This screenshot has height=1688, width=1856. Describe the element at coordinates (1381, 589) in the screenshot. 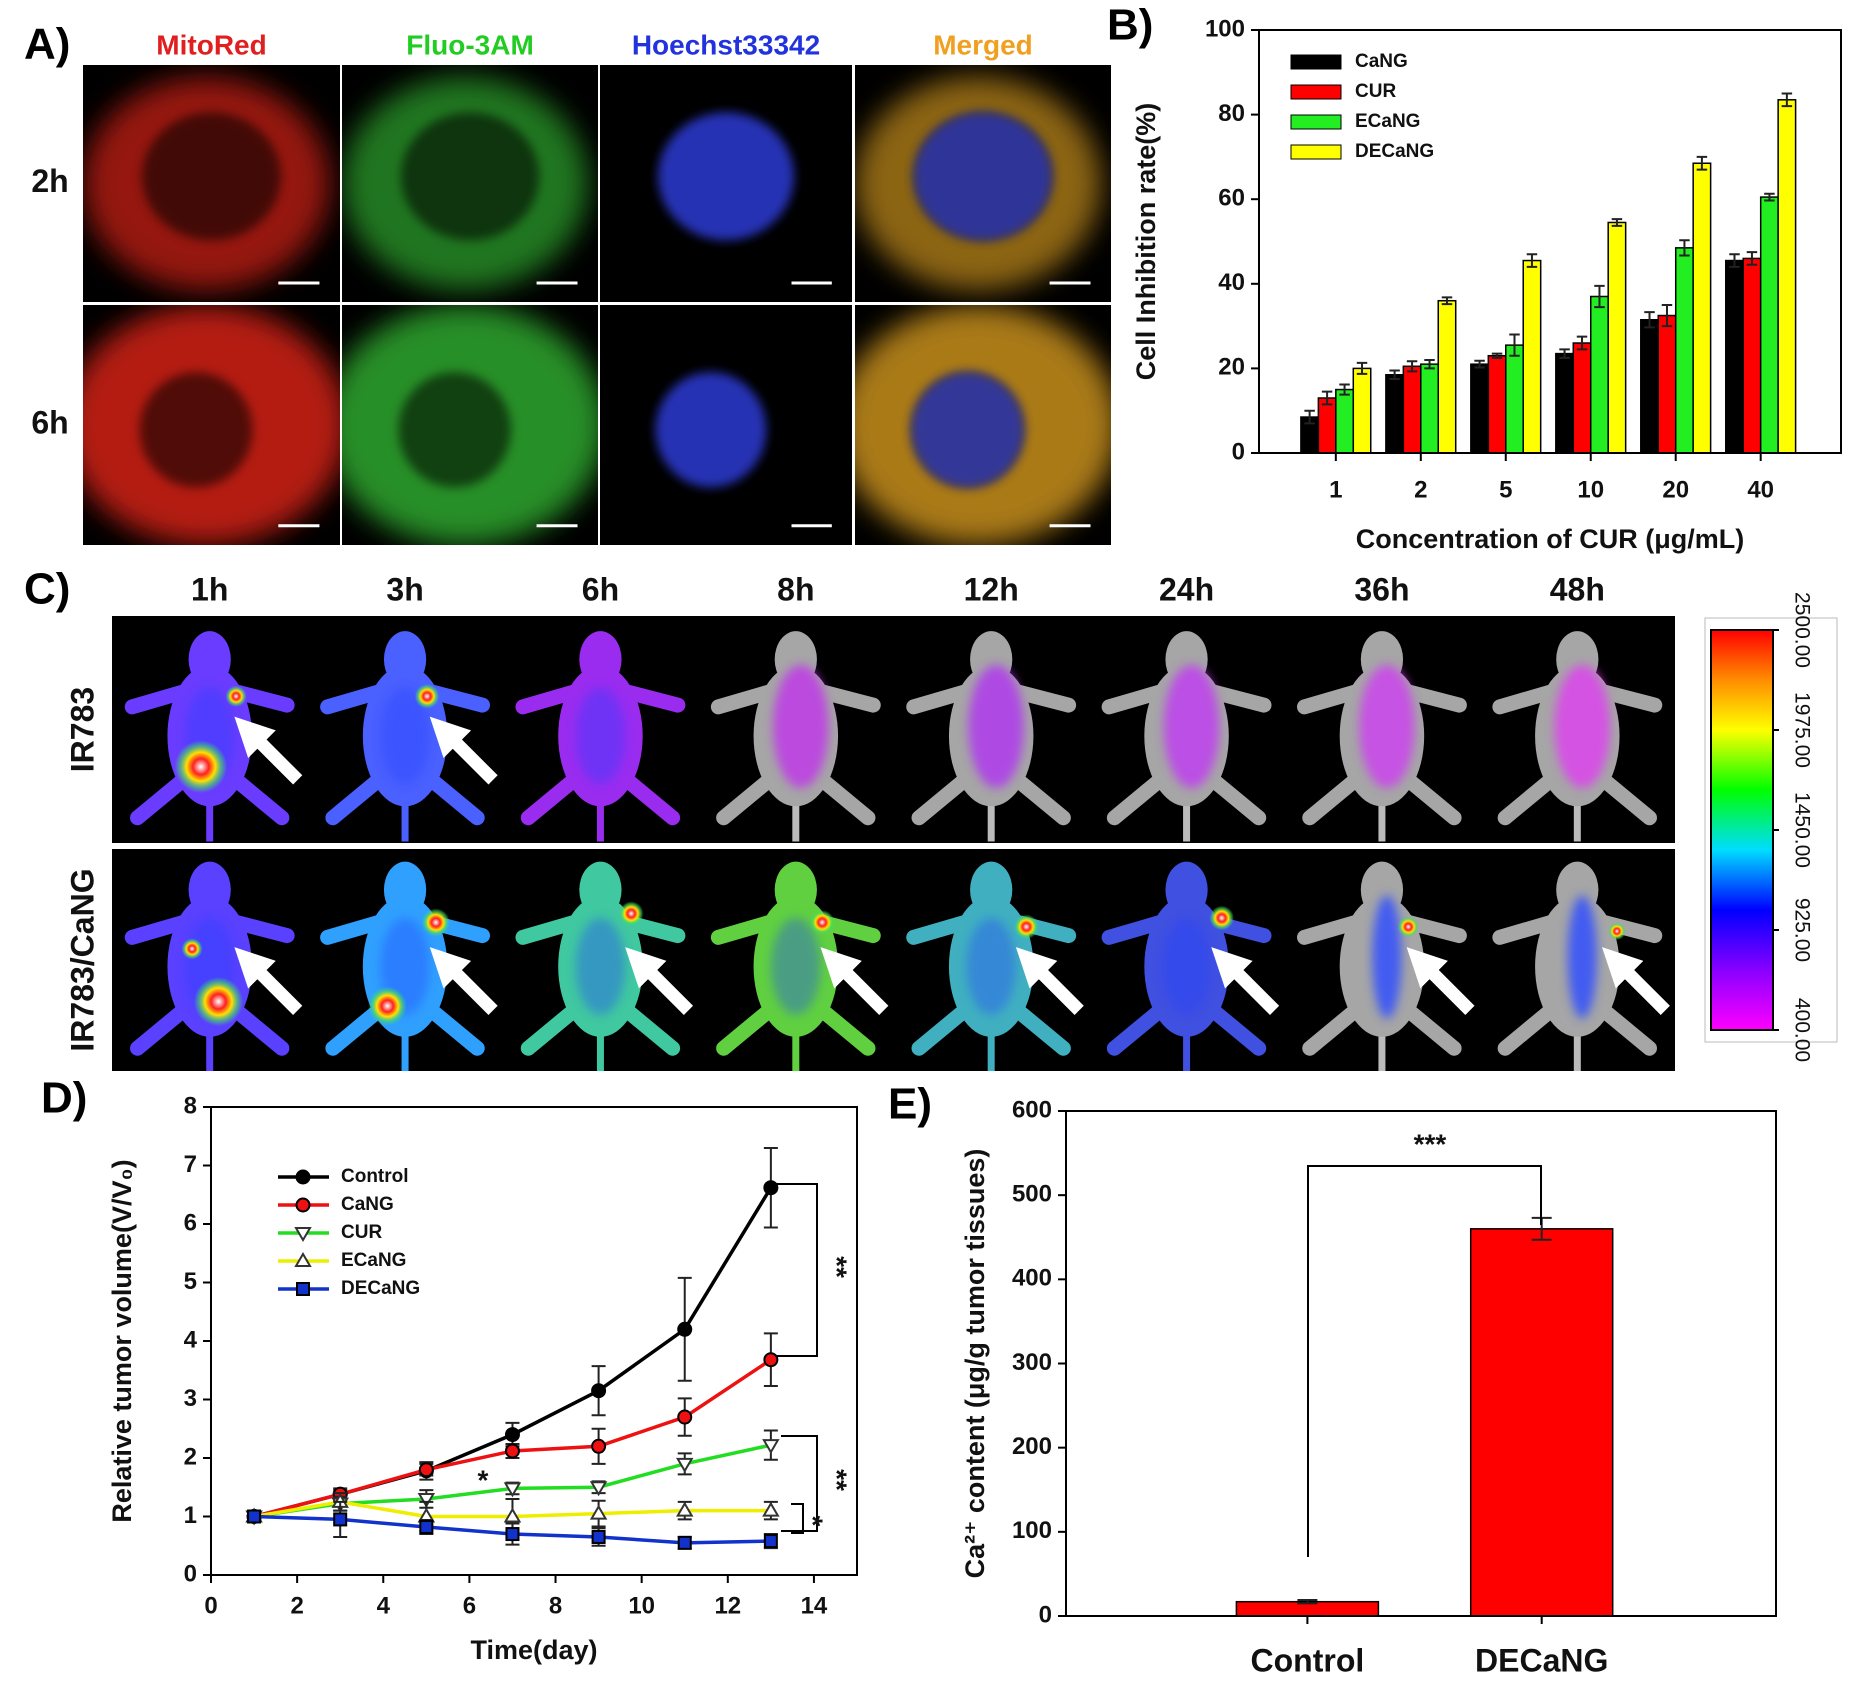

I see `time-label: 36h` at that location.